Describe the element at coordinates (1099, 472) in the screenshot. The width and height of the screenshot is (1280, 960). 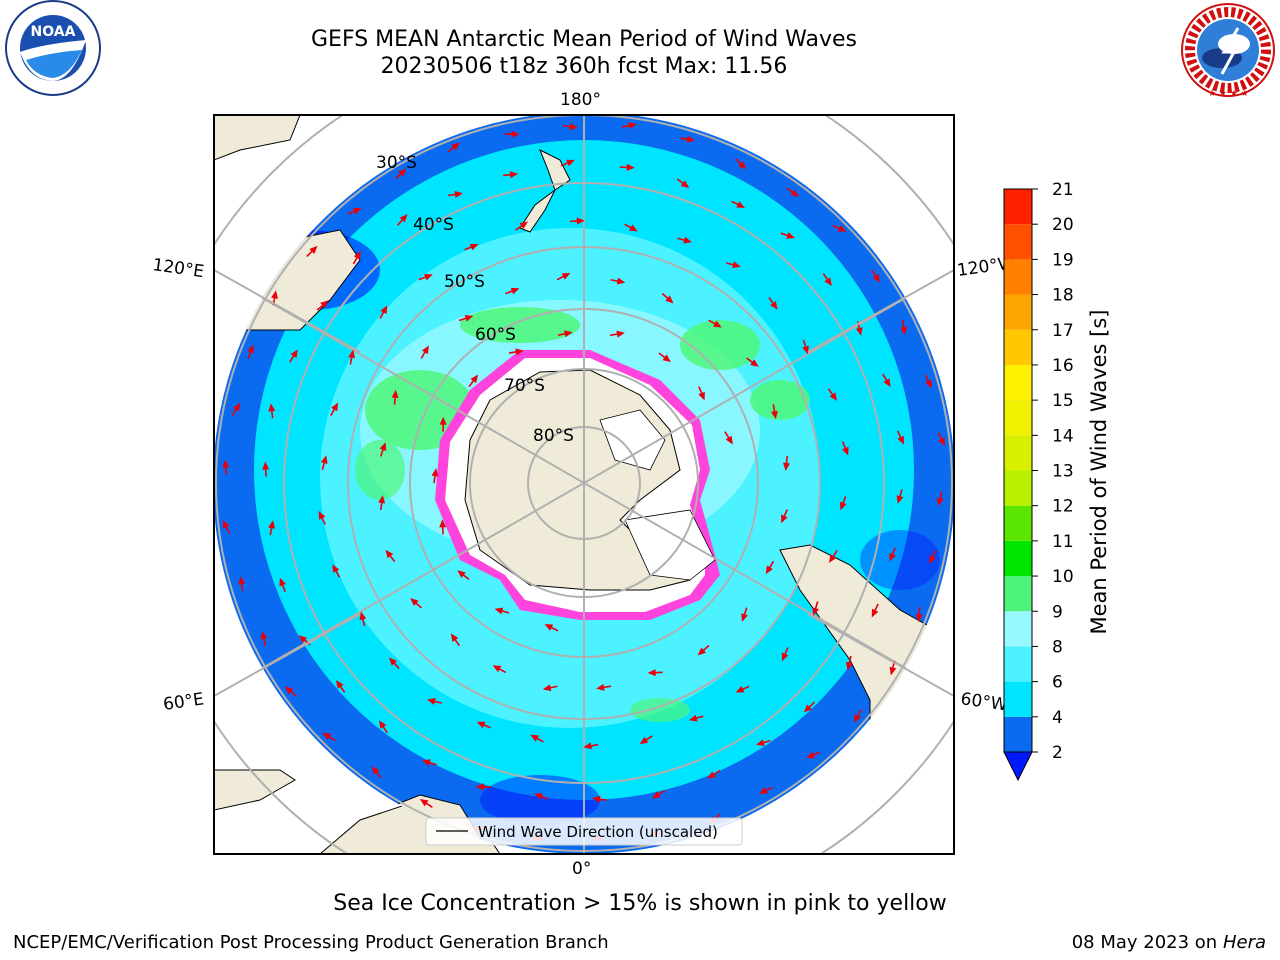
I see `colorbar-label: Mean Period of Wind Waves [s]` at that location.